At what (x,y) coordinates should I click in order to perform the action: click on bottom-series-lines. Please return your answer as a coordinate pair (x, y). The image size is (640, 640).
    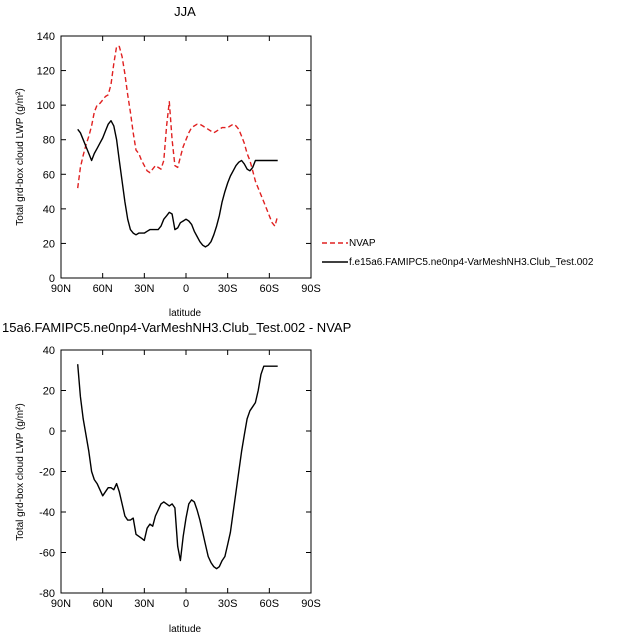
    Looking at the image, I should click on (177, 467).